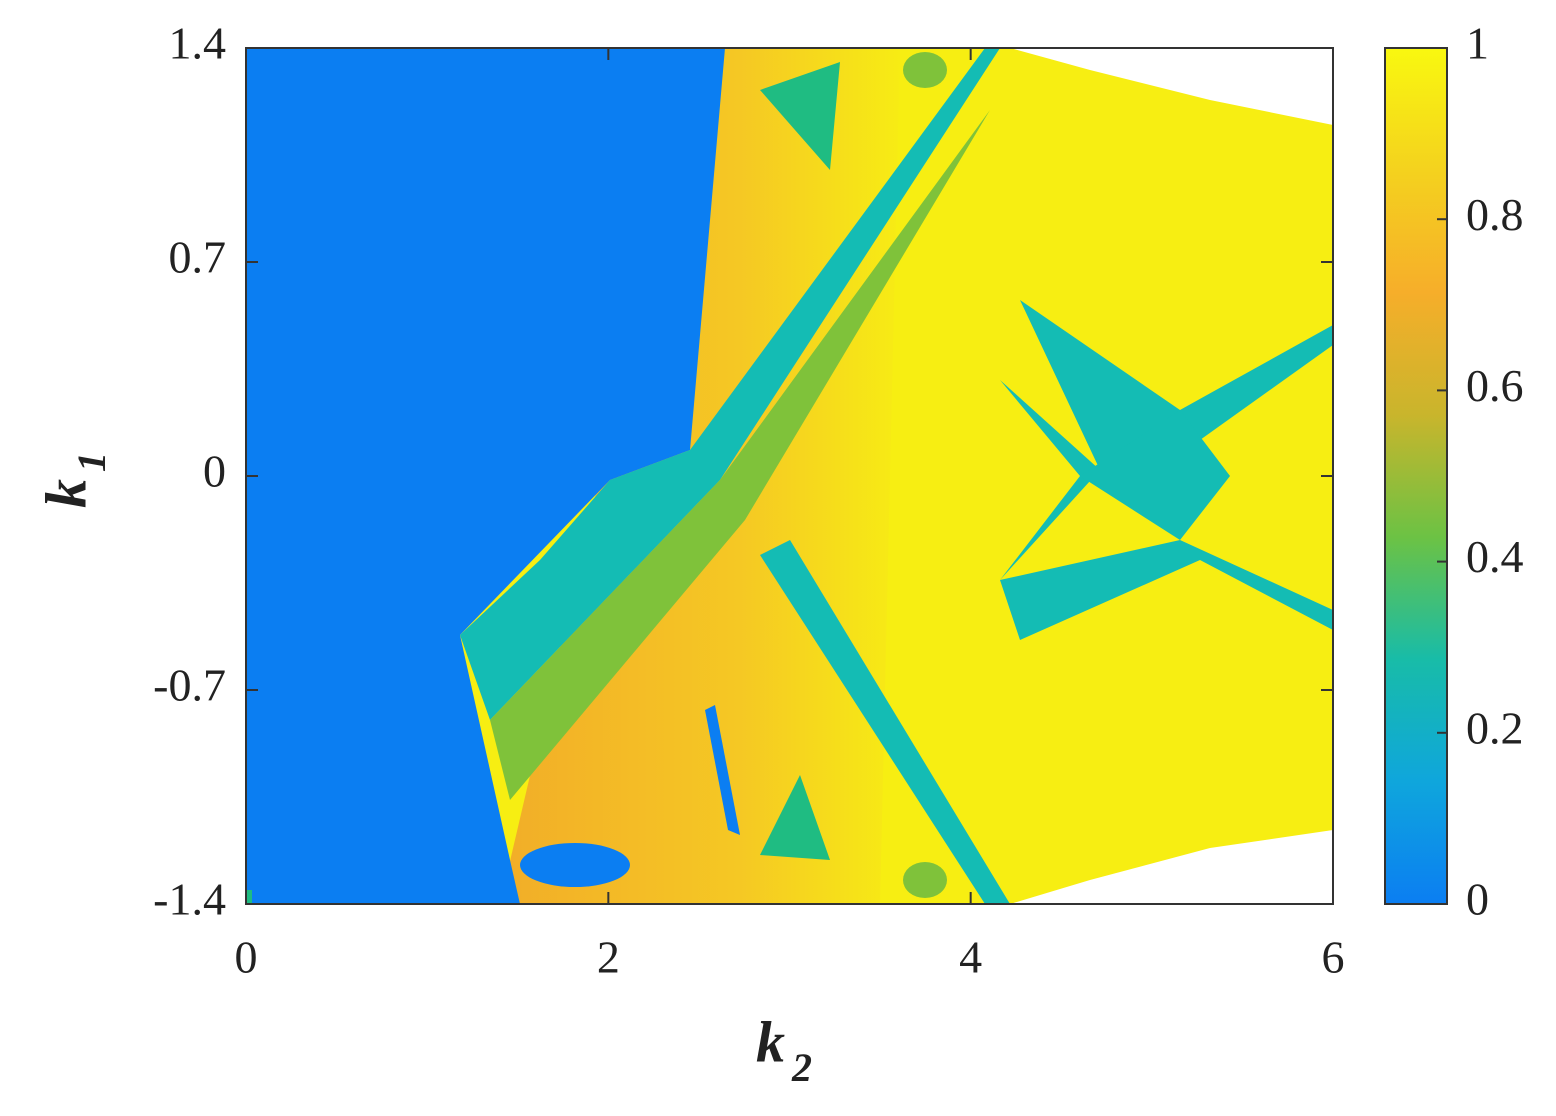 The width and height of the screenshot is (1556, 1116). What do you see at coordinates (1495, 385) in the screenshot?
I see `colorbar-tick-label: 0.6` at bounding box center [1495, 385].